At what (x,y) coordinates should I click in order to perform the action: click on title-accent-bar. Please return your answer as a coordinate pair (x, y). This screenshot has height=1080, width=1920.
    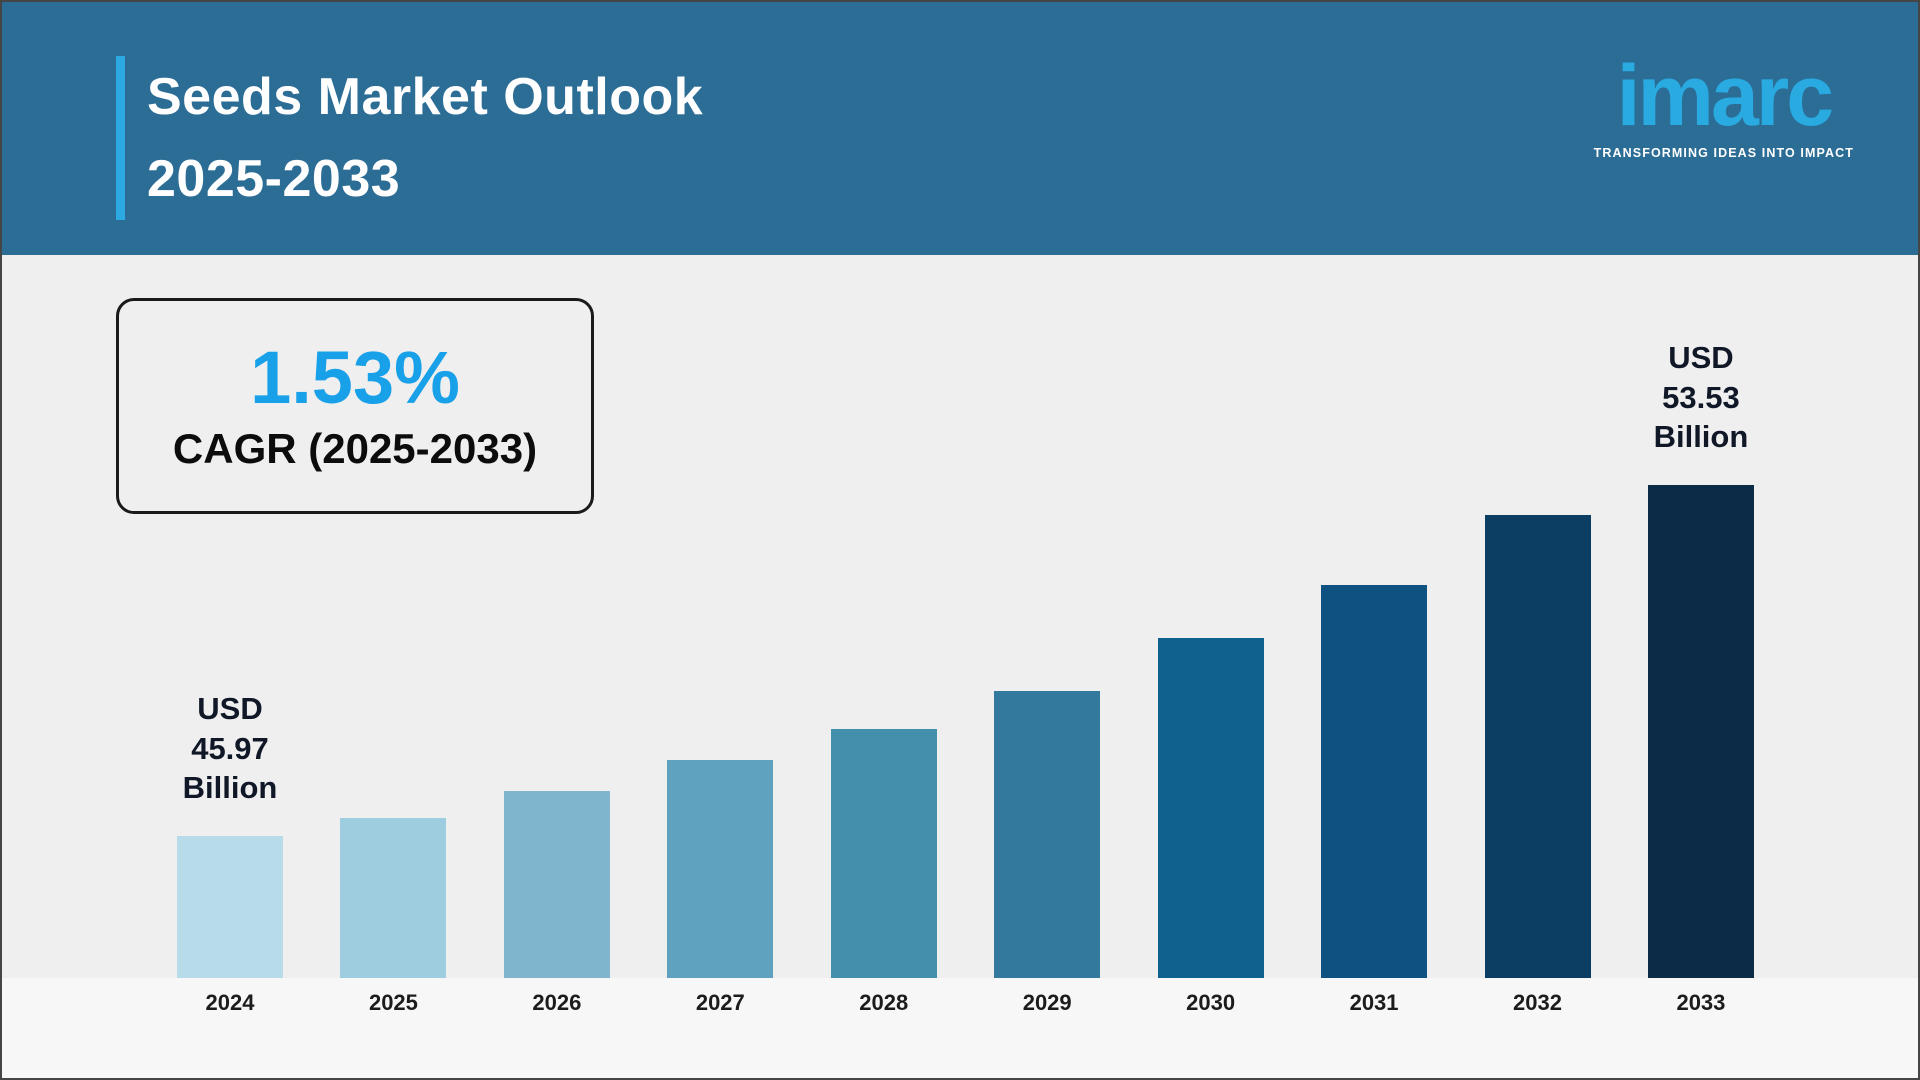
    Looking at the image, I should click on (120, 138).